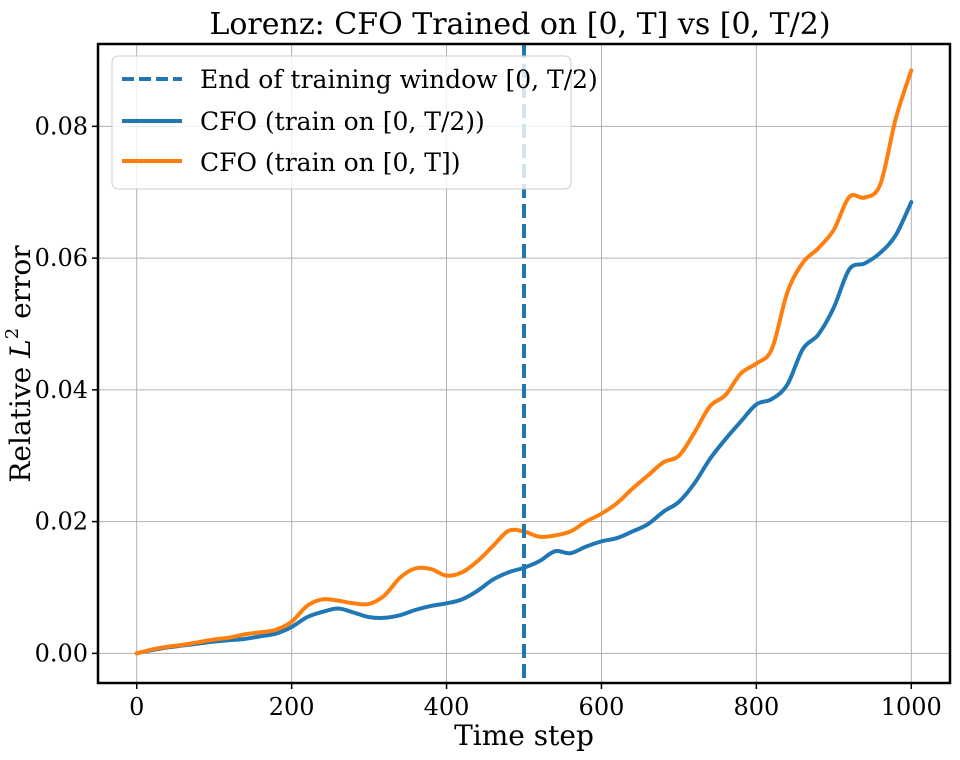 The height and width of the screenshot is (760, 960). What do you see at coordinates (12, 333) in the screenshot?
I see `y-axis-label-sup: 2` at bounding box center [12, 333].